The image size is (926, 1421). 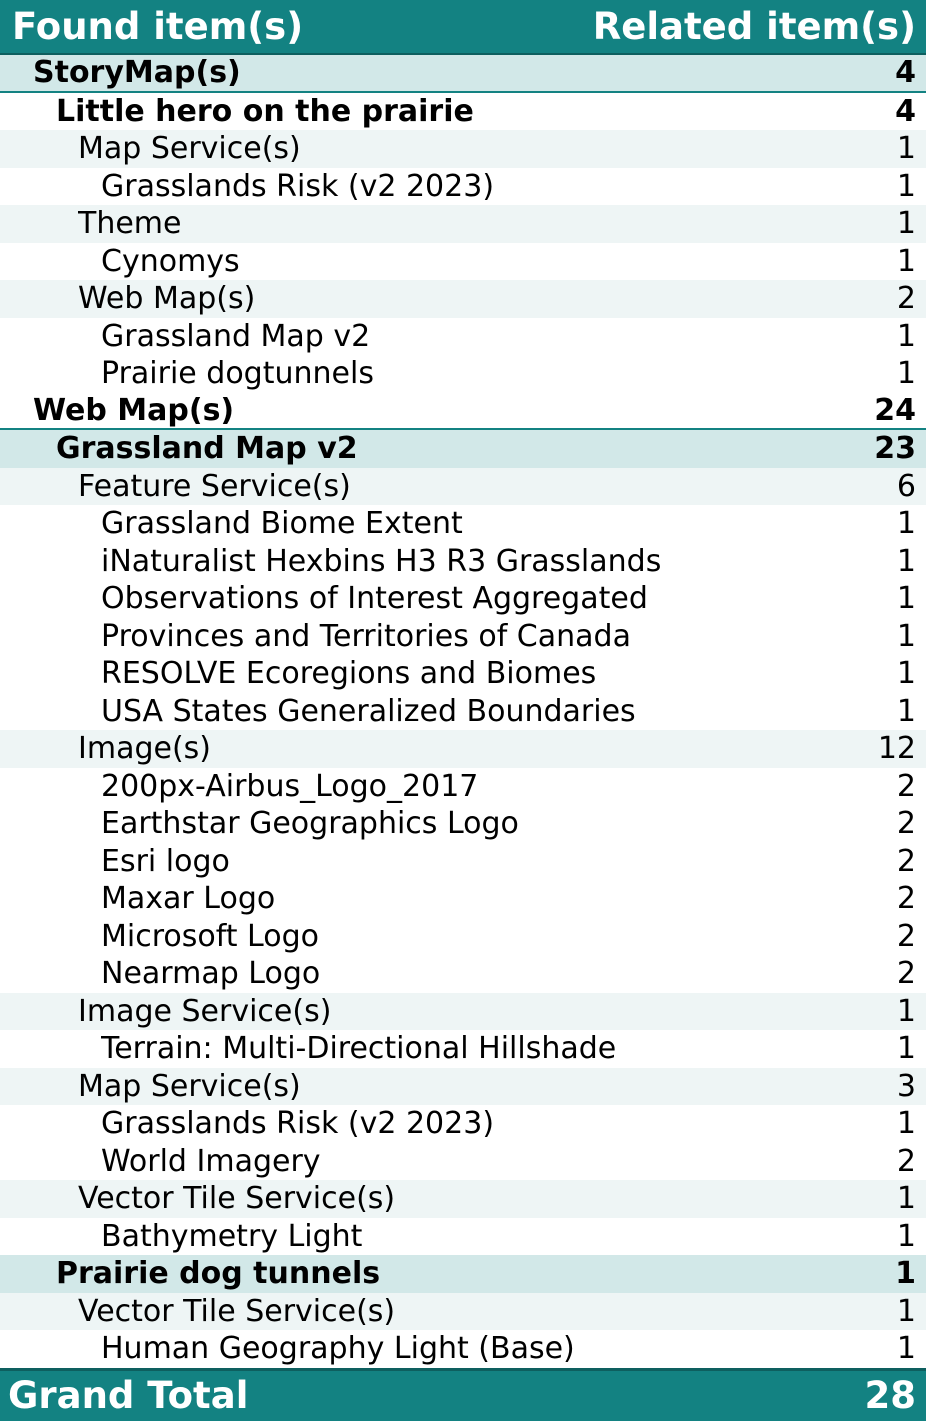 I want to click on table-row: Maxar Logo 2, so click(x=463, y=899).